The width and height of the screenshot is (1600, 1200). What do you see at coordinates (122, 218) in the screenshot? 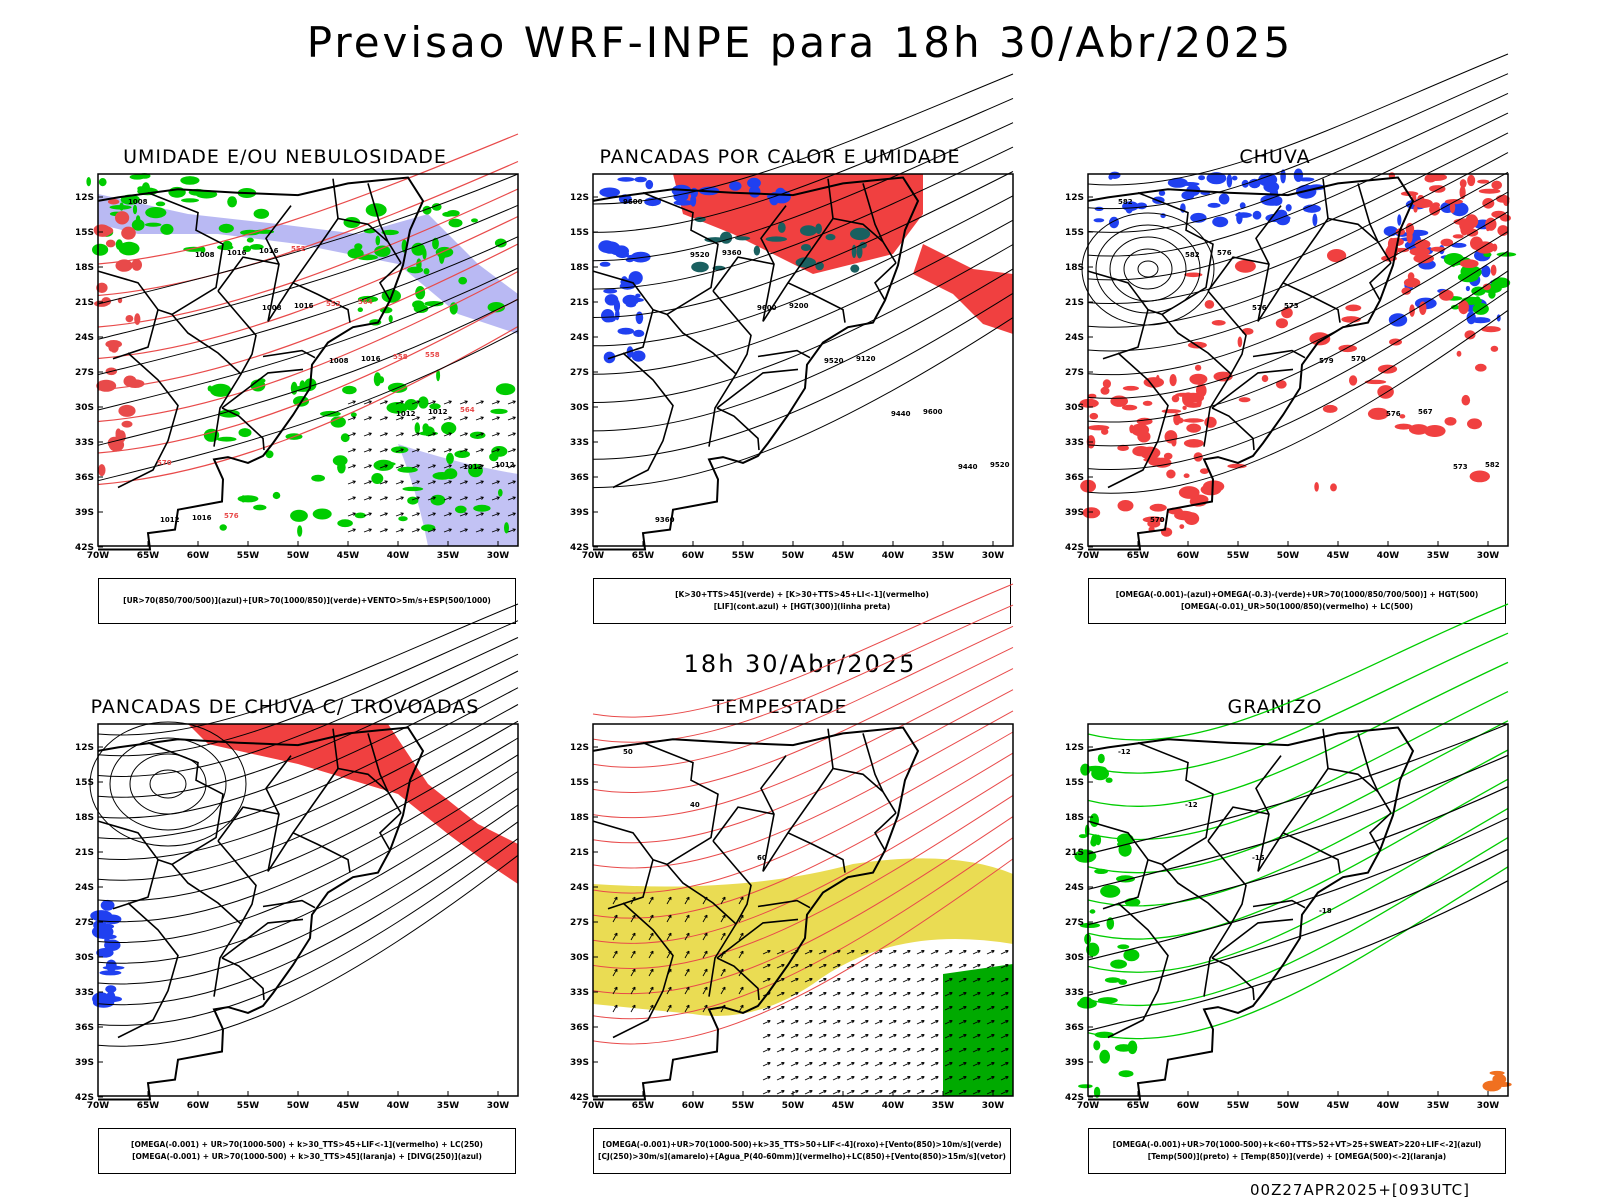
I see `thickness-line-seg` at bounding box center [122, 218].